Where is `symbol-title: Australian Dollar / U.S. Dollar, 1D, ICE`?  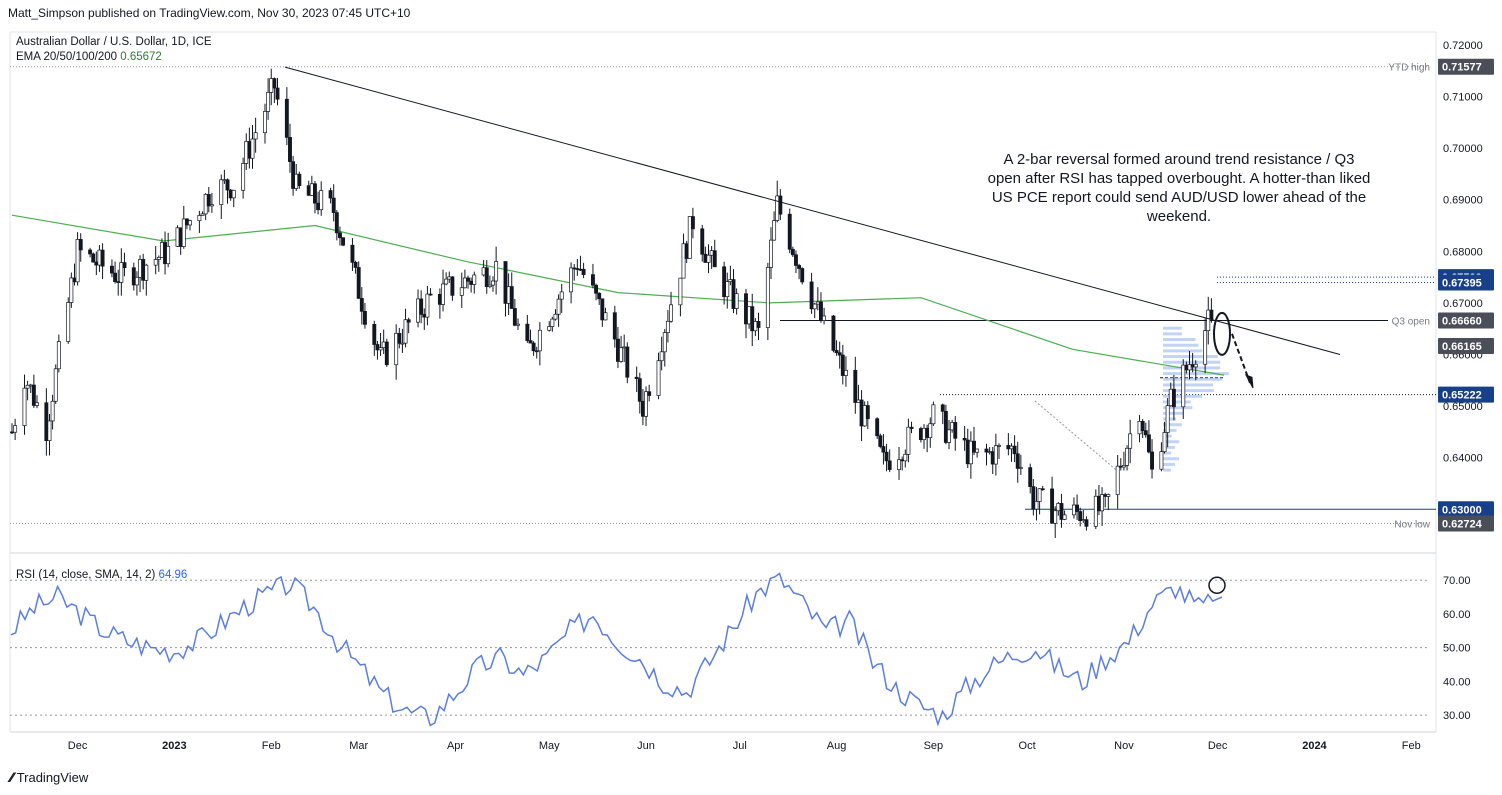 symbol-title: Australian Dollar / U.S. Dollar, 1D, ICE is located at coordinates (114, 42).